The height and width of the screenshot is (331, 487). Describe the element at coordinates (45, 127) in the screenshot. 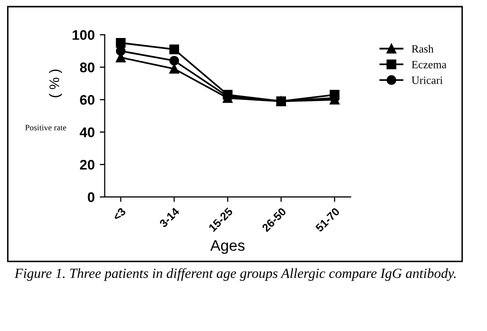

I see `y-axis-title: Positive rate` at that location.